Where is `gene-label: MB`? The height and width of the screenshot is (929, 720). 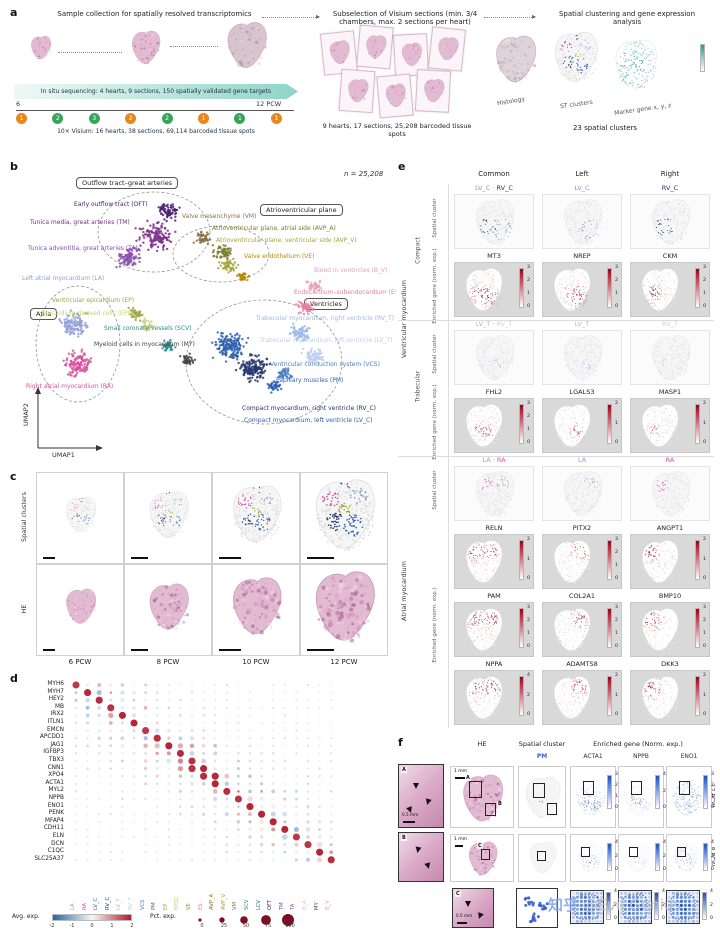
gene-label: MB is located at coordinates (59, 706).